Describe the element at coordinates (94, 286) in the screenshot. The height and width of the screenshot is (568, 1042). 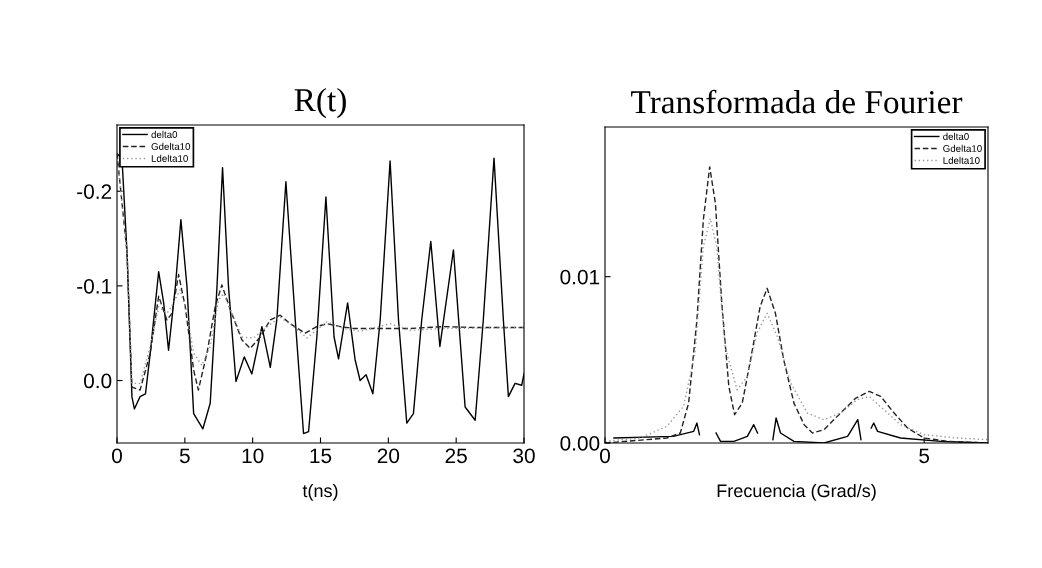
I see `y-tick-label: -0.1` at that location.